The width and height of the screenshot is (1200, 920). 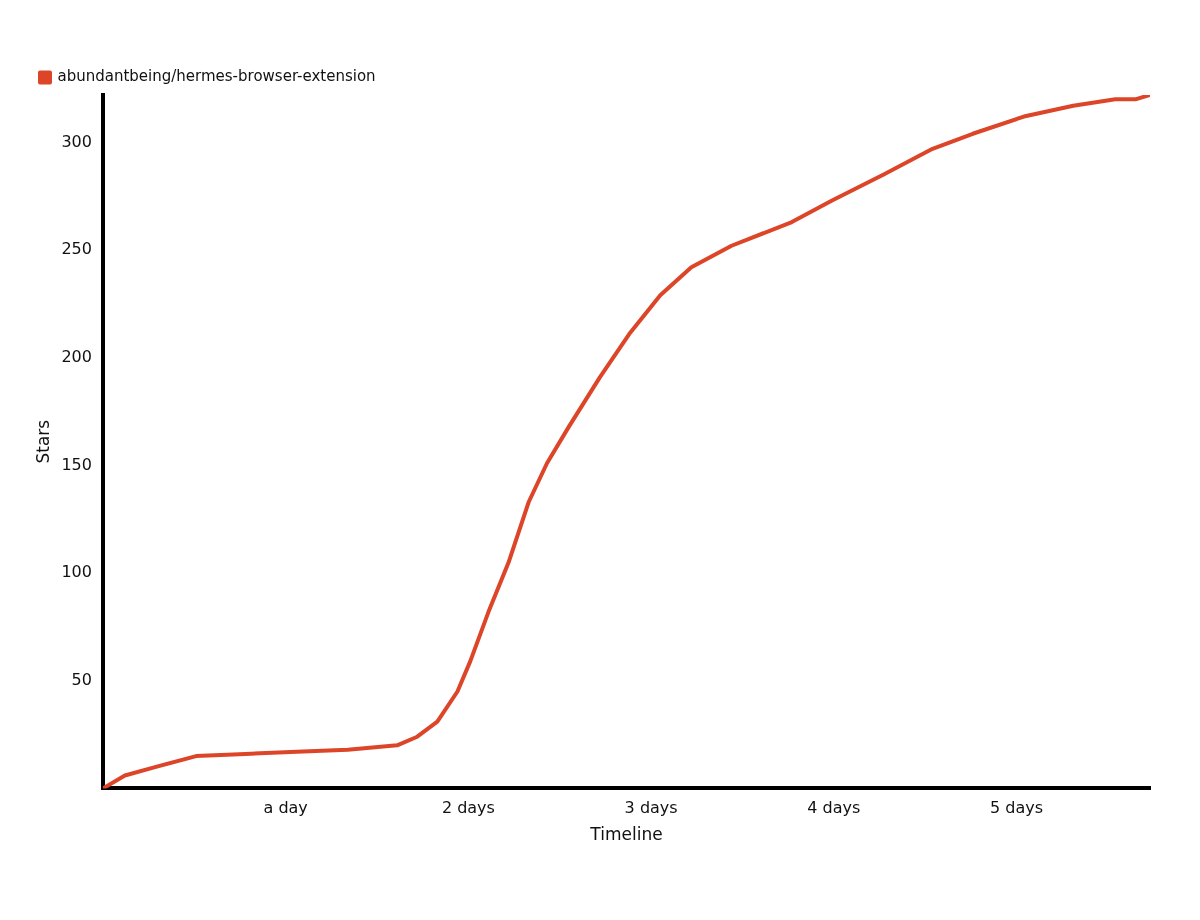 I want to click on legend-label: abundantbeing/hermes-browser-extension, so click(x=216, y=76).